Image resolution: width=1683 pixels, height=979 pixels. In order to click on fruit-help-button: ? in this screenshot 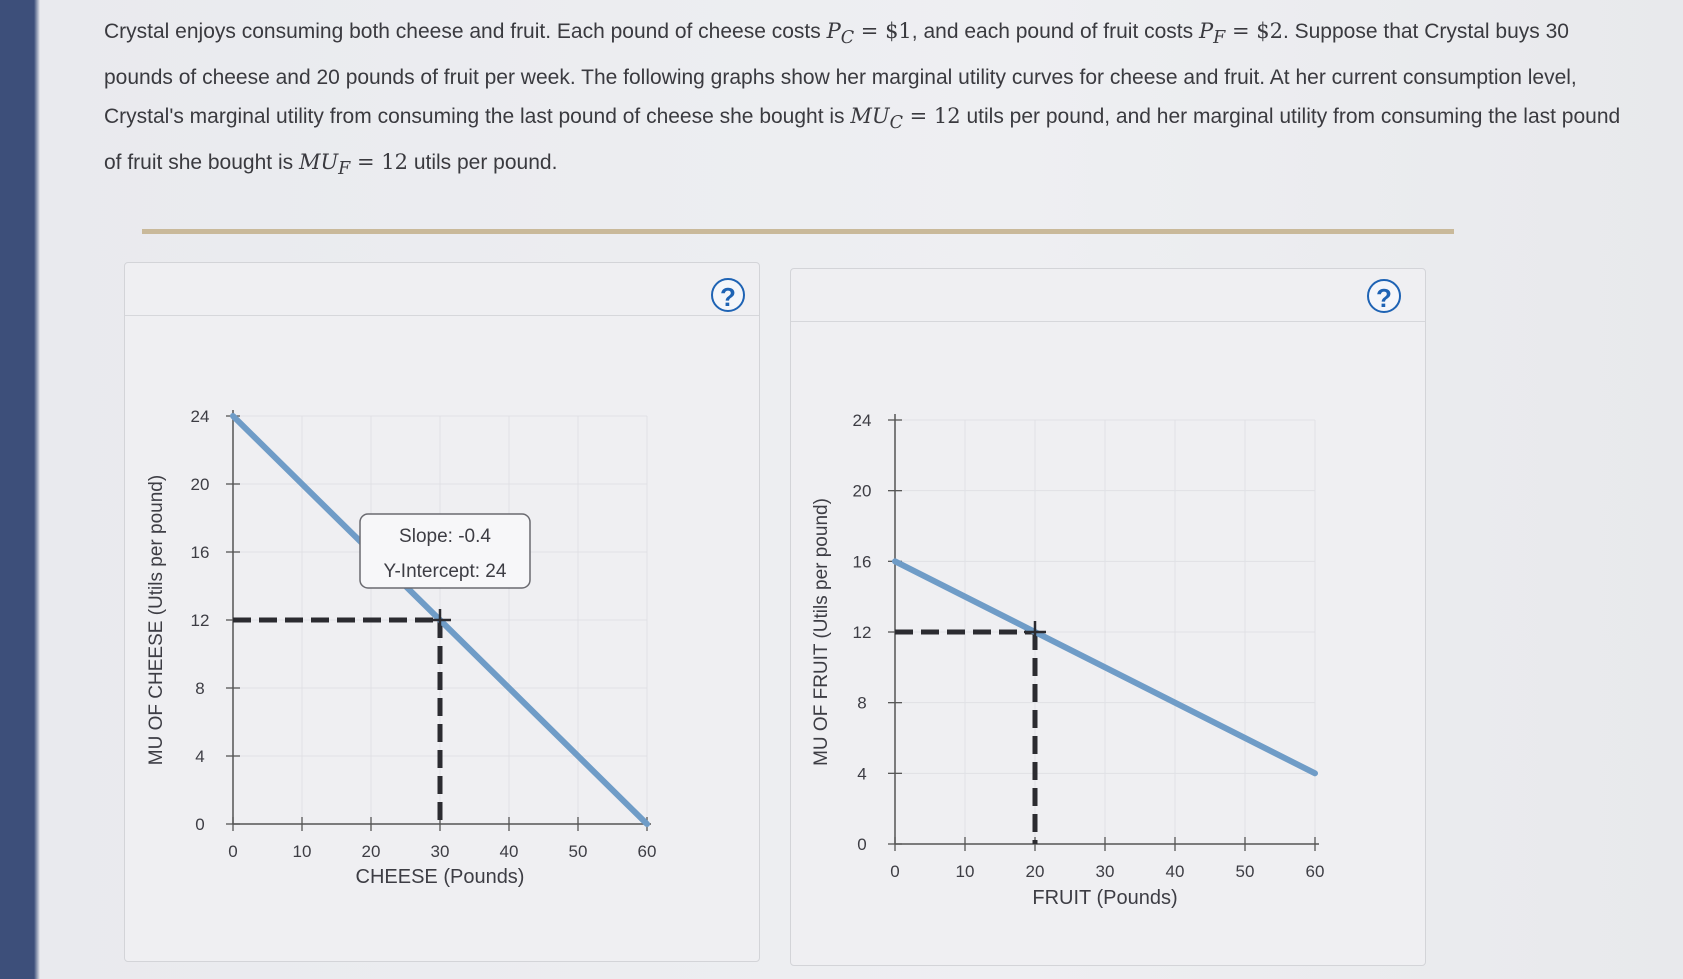, I will do `click(1384, 296)`.